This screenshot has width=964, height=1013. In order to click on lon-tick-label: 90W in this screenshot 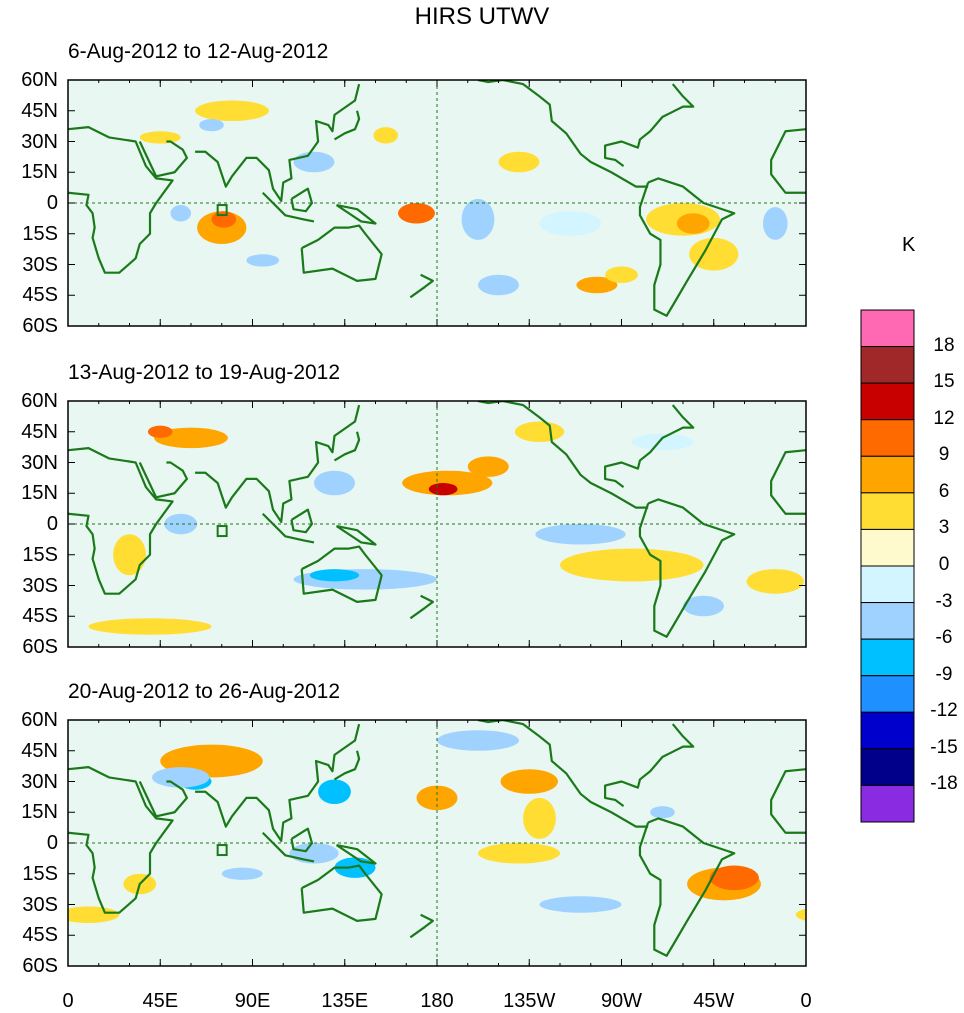, I will do `click(621, 1001)`.